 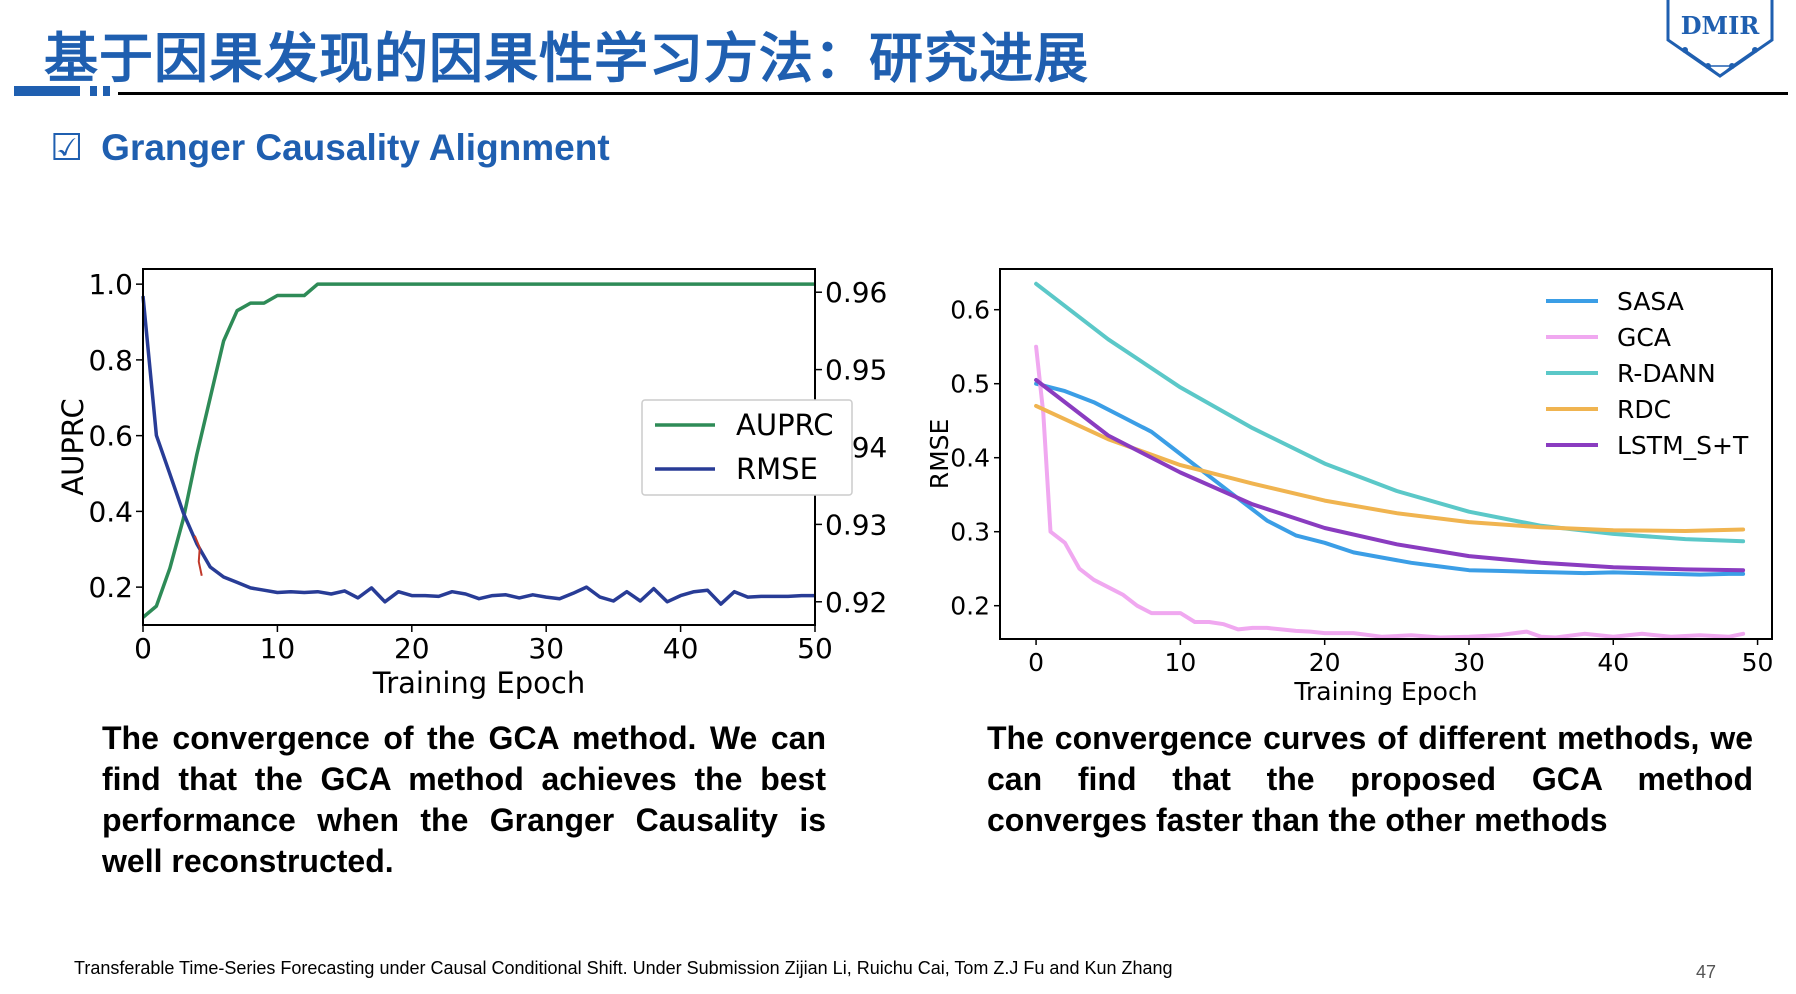 What do you see at coordinates (1683, 445) in the screenshot?
I see `legend-label: LSTM_S+T` at bounding box center [1683, 445].